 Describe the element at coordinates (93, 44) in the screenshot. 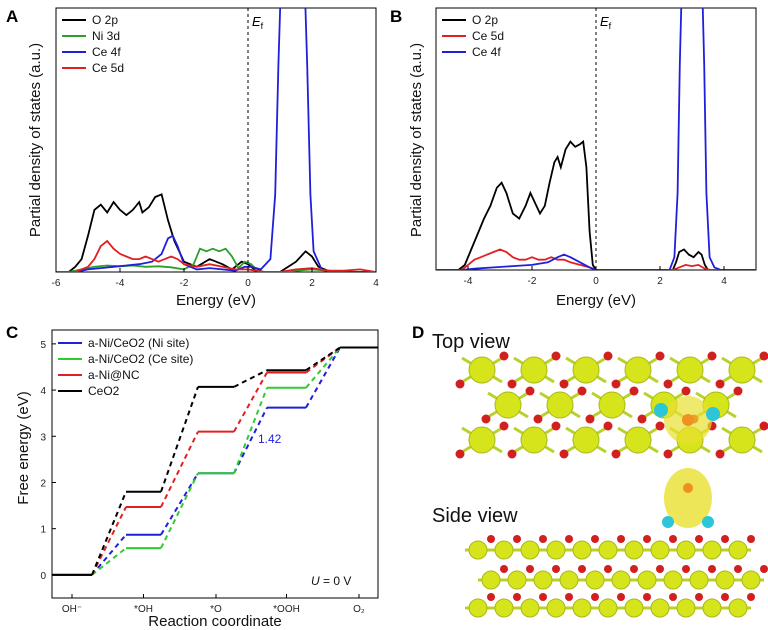

I see `legend: O 2p Ni 3d Ce 4f Ce 5d` at that location.